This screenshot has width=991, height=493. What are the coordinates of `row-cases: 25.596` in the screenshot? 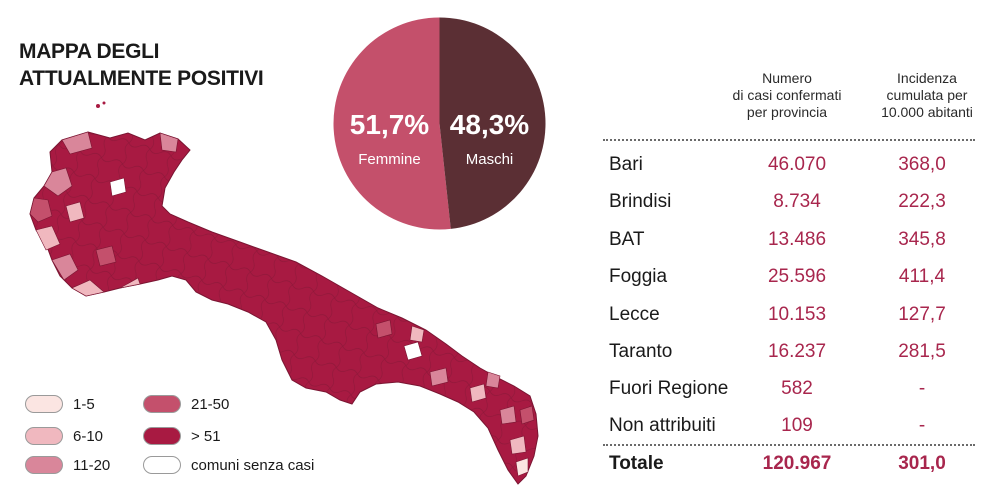 It's located at (797, 276).